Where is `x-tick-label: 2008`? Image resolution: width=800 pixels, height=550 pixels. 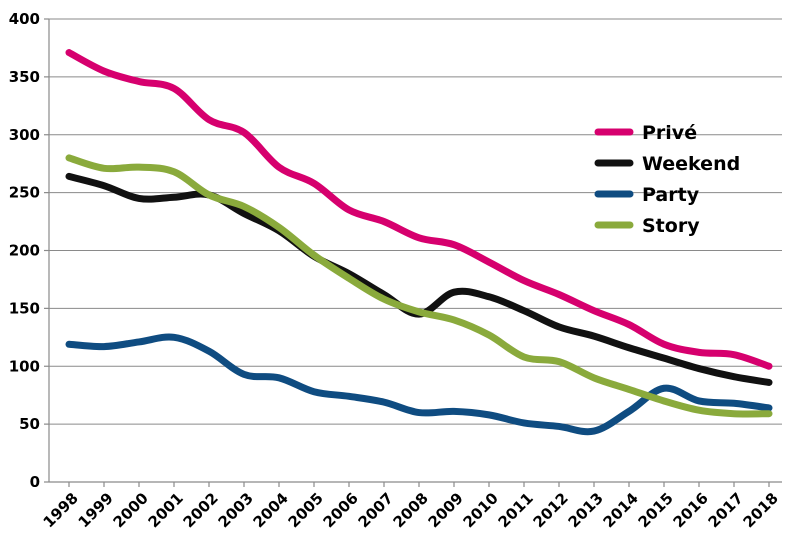
x-tick-label: 2008 is located at coordinates (411, 510).